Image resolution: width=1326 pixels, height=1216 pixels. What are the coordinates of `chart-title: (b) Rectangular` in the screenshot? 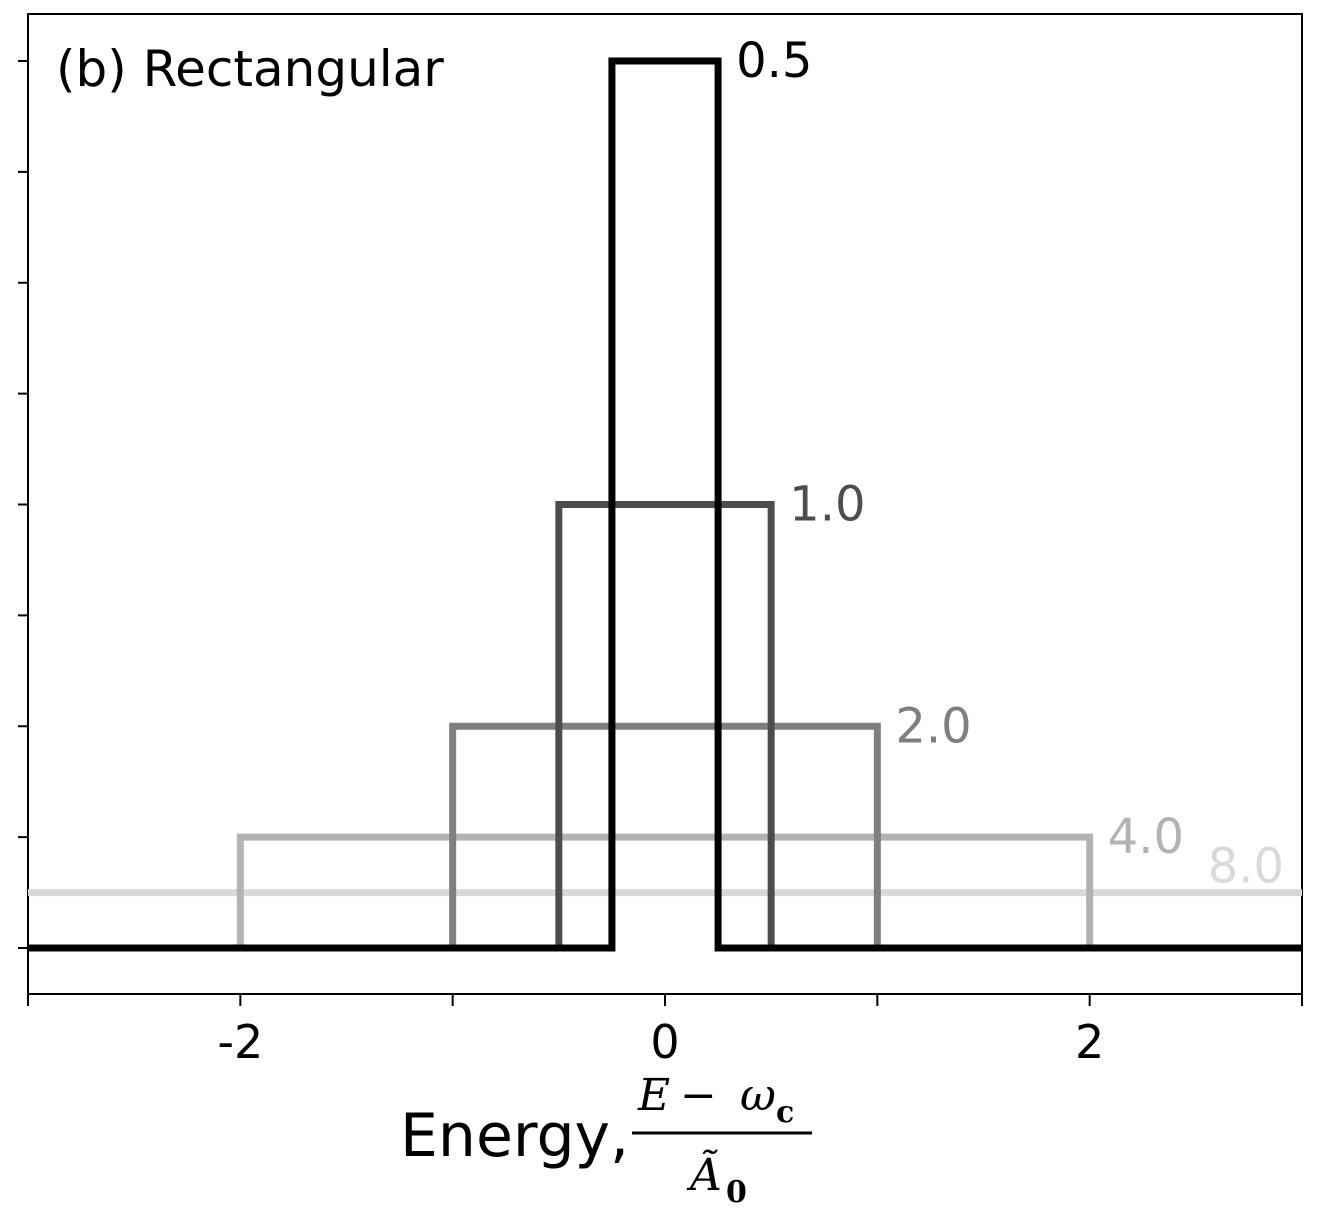 It's located at (250, 69).